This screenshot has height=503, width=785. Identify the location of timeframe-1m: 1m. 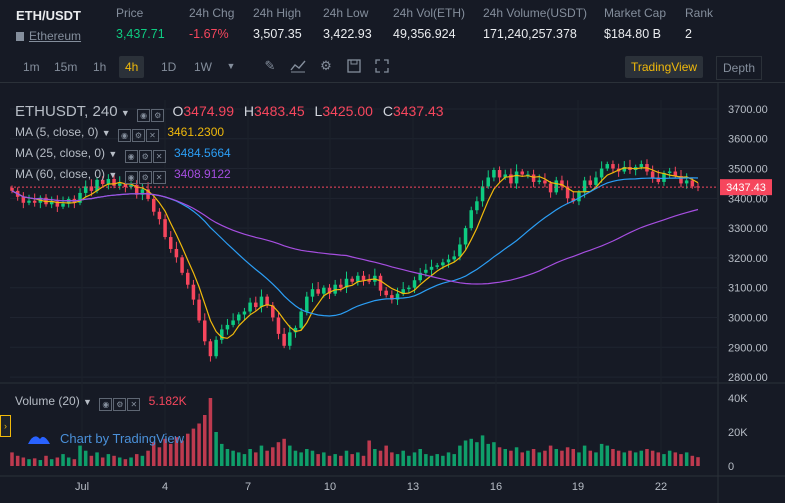
(31, 67).